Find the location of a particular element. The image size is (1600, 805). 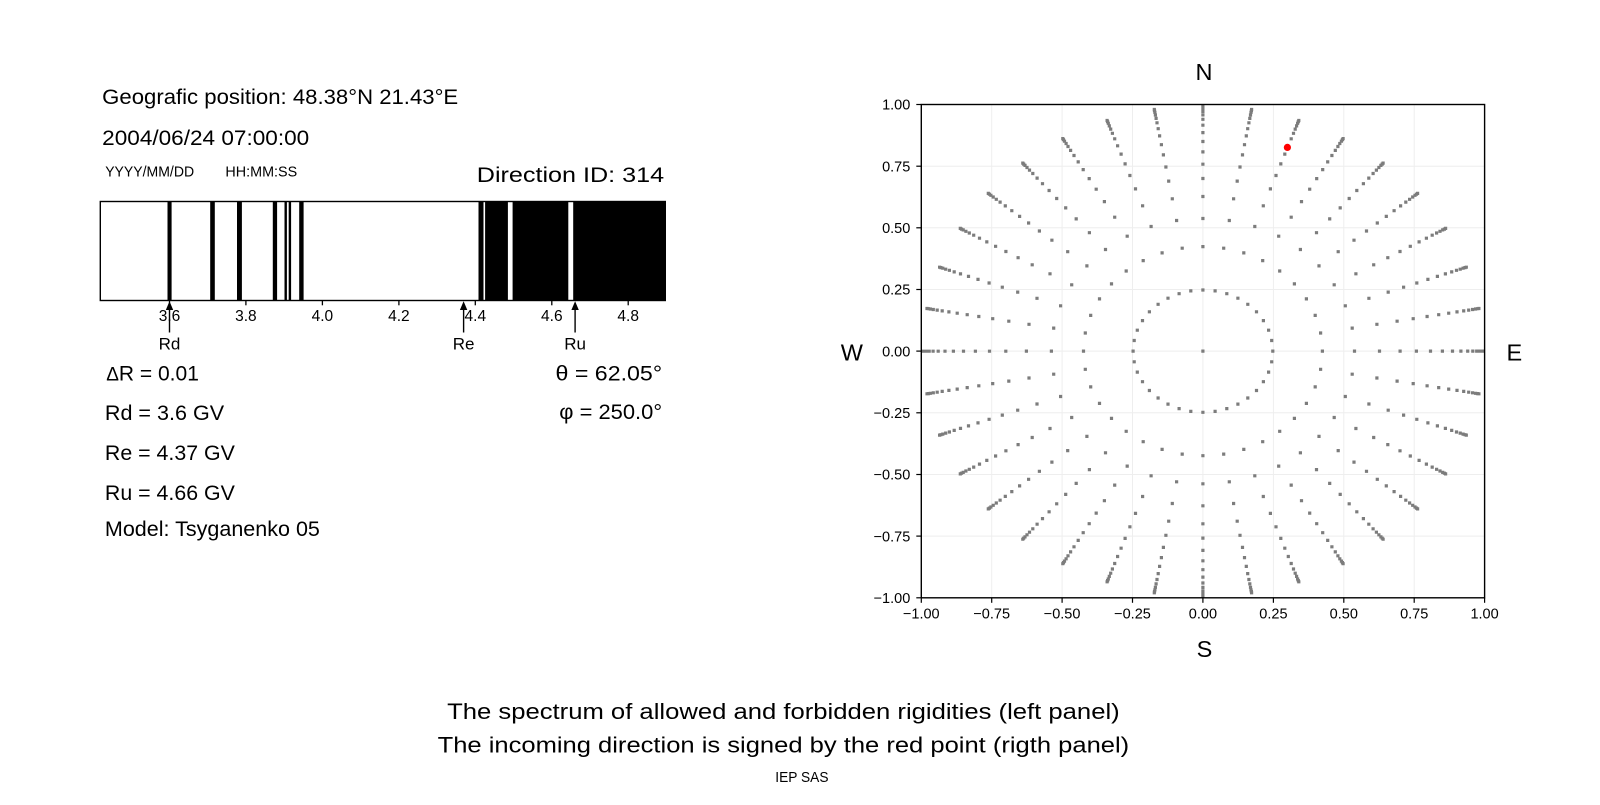

svg-text: N is located at coordinates (1204, 72).